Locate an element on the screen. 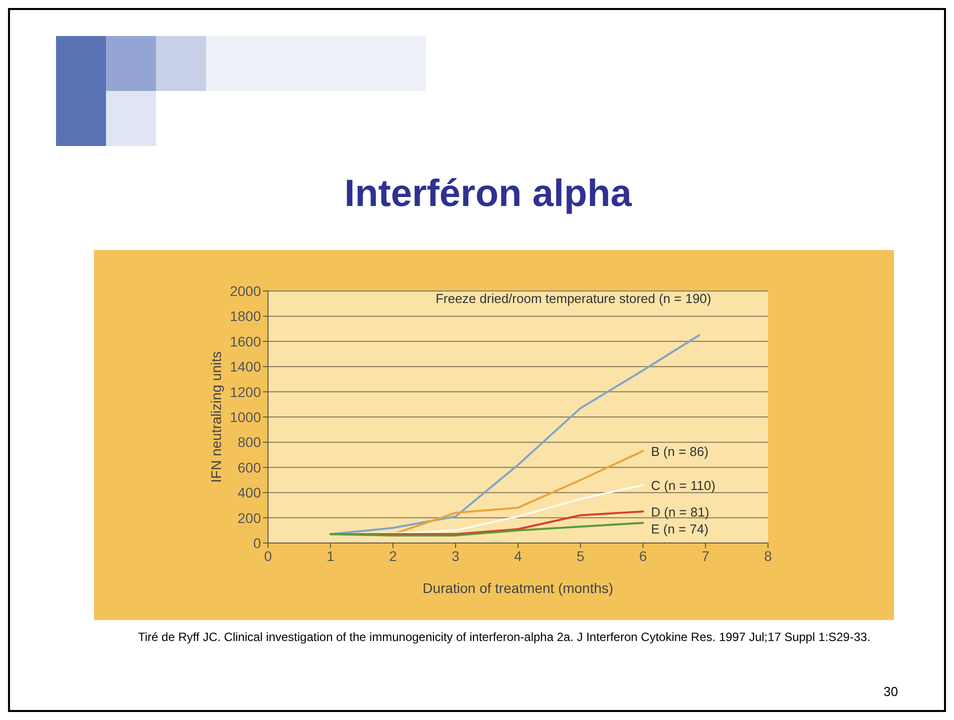 Image resolution: width=954 pixels, height=720 pixels. series-label: E (n = 74) is located at coordinates (679, 529).